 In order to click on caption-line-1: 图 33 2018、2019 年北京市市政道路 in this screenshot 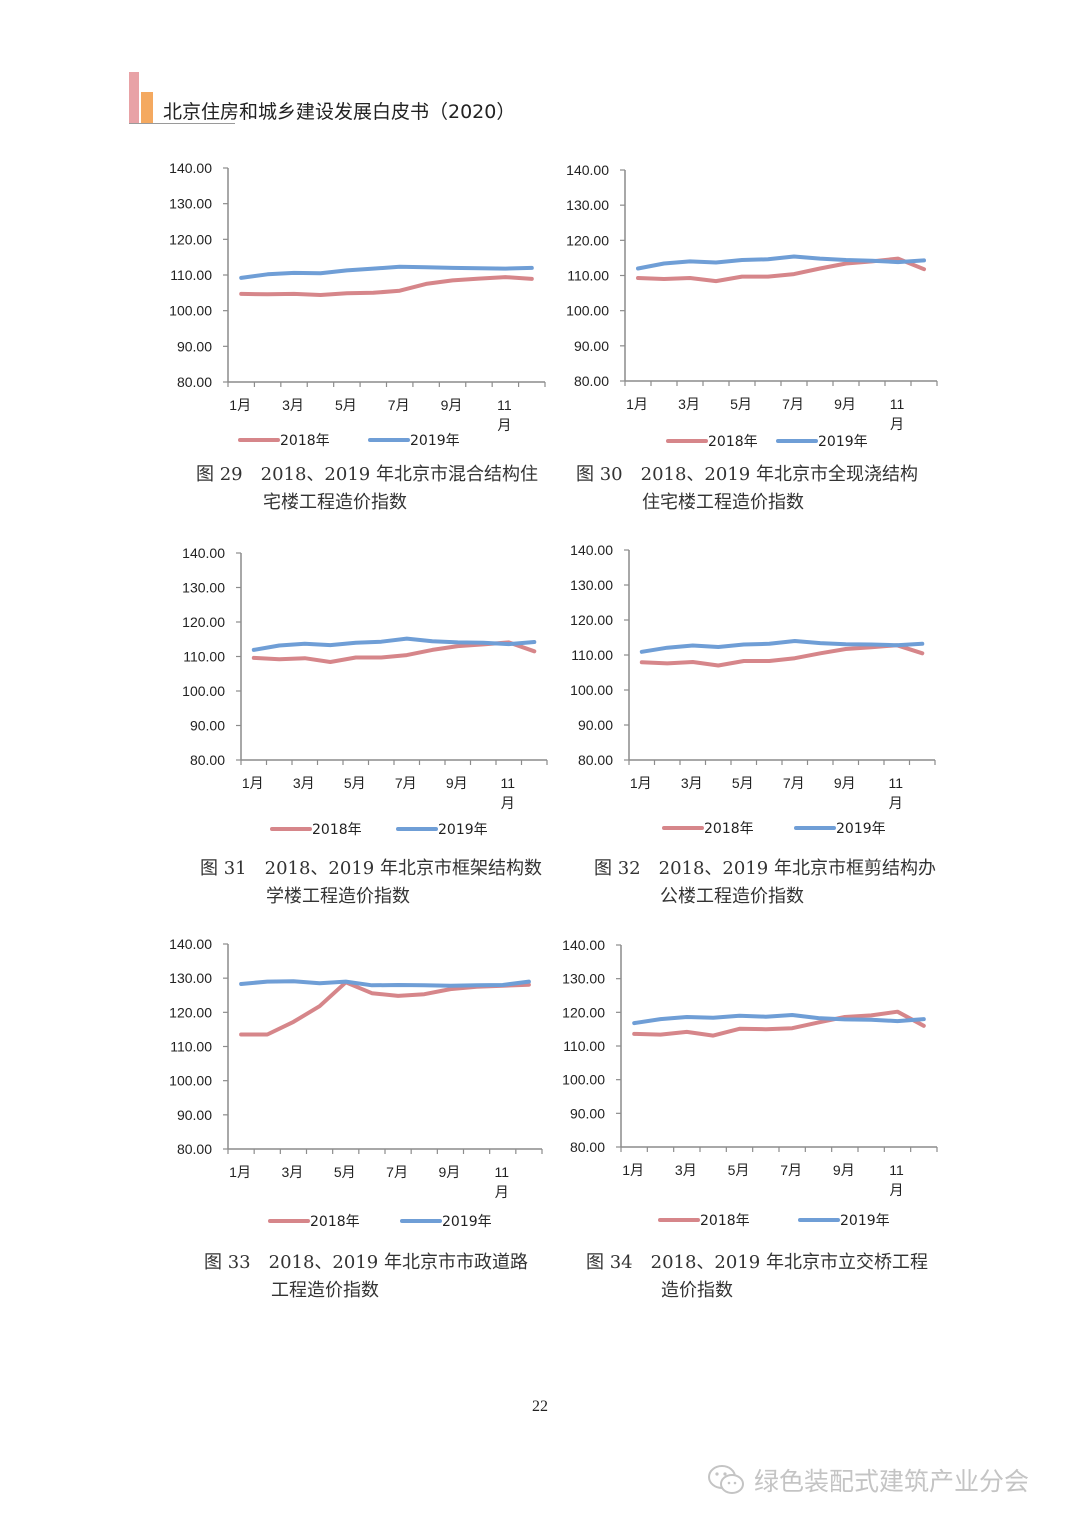, I will do `click(366, 1262)`.